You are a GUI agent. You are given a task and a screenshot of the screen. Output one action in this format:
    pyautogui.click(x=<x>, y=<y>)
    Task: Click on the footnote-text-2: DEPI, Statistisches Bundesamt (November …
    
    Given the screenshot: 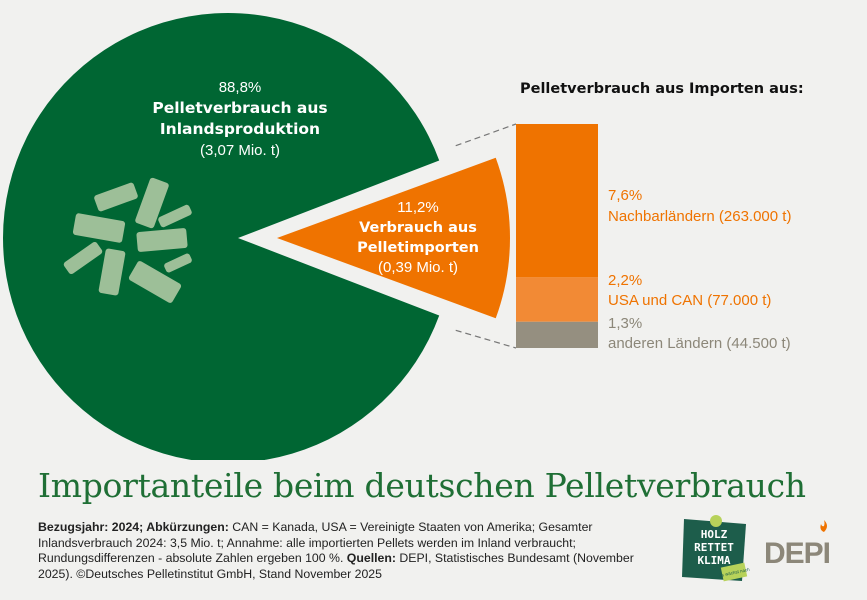 What is the action you would take?
    pyautogui.click(x=336, y=566)
    